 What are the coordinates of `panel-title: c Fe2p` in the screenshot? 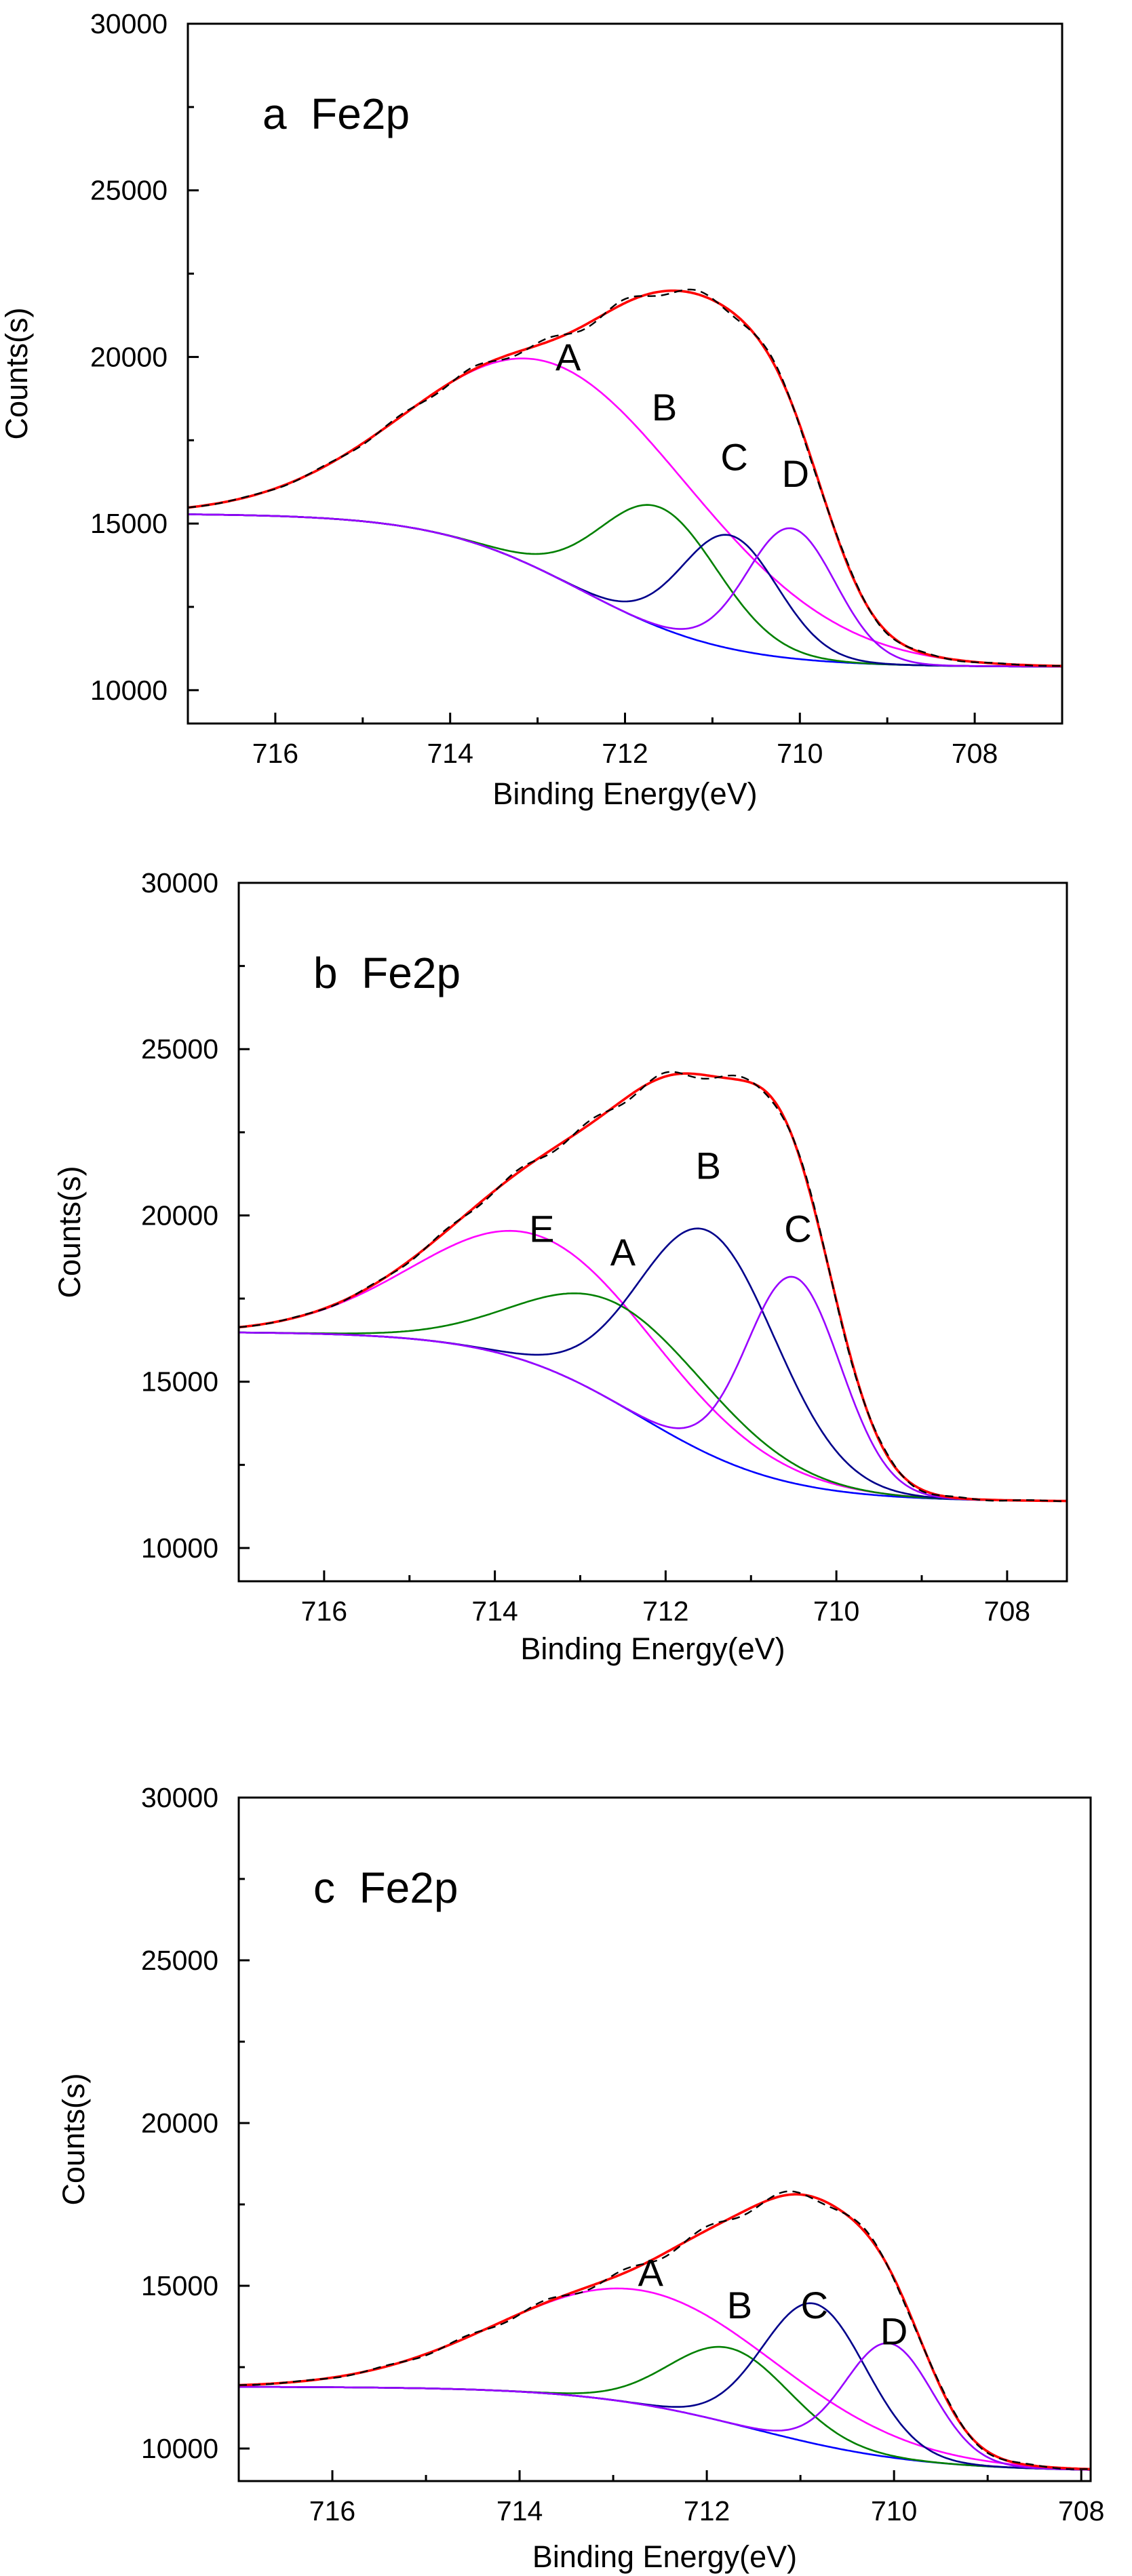 It's located at (385, 1888).